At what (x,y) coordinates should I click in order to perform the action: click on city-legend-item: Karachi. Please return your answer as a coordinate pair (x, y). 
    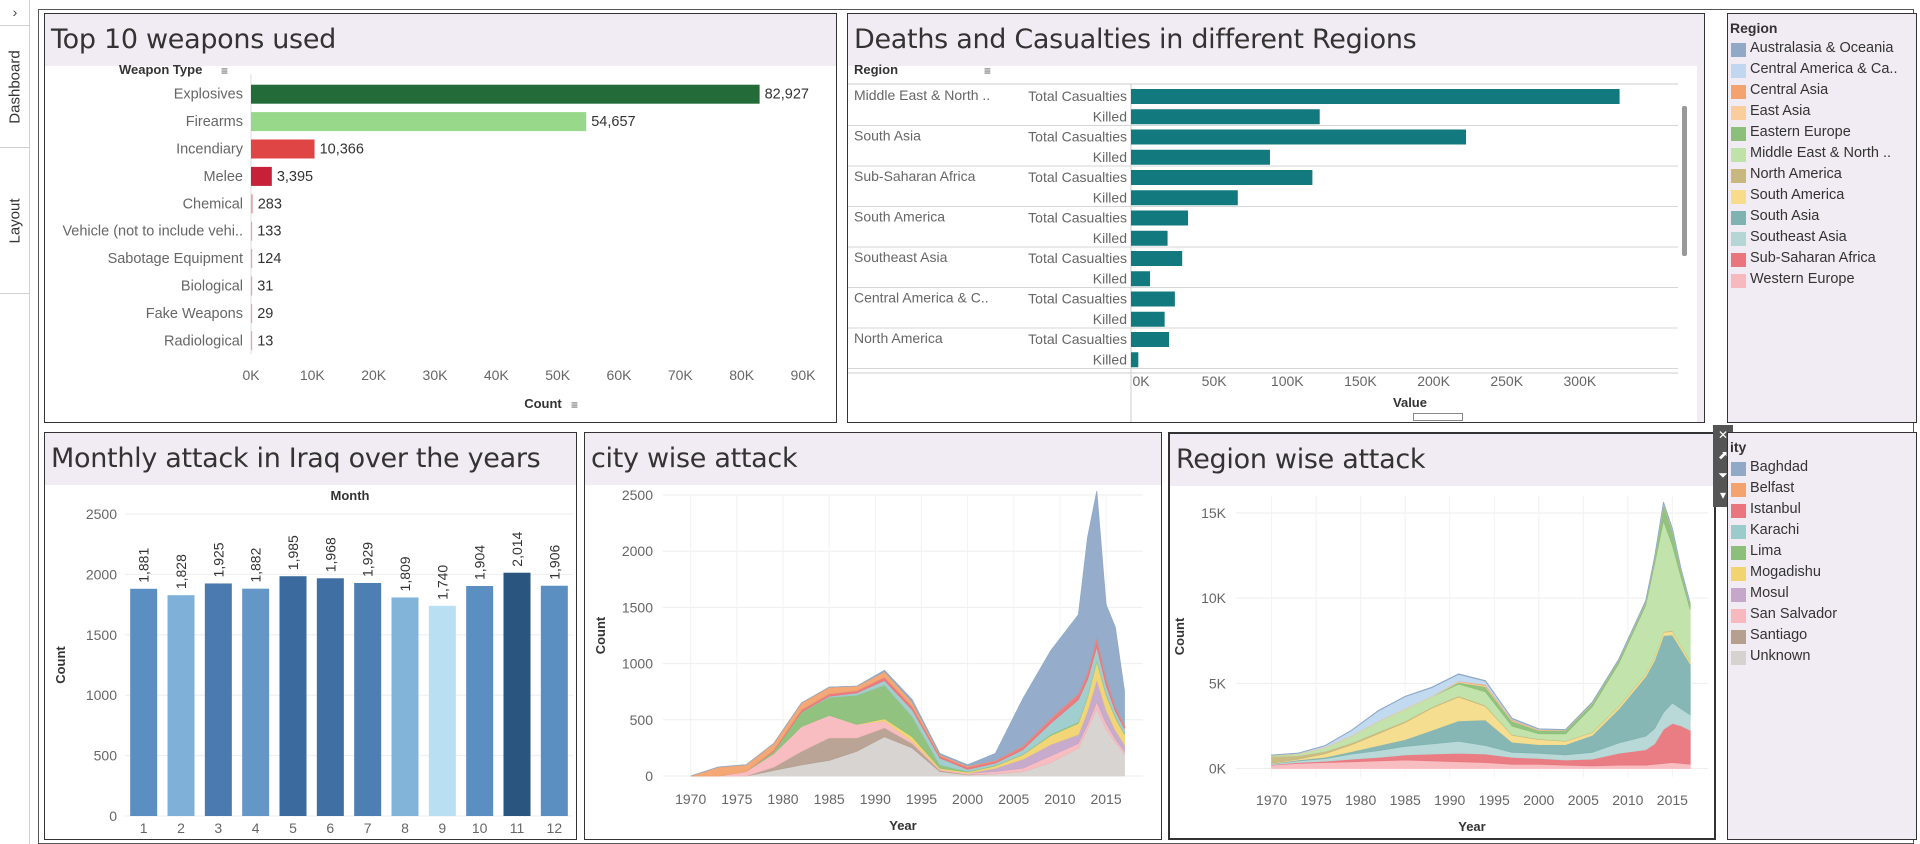
    Looking at the image, I should click on (1822, 532).